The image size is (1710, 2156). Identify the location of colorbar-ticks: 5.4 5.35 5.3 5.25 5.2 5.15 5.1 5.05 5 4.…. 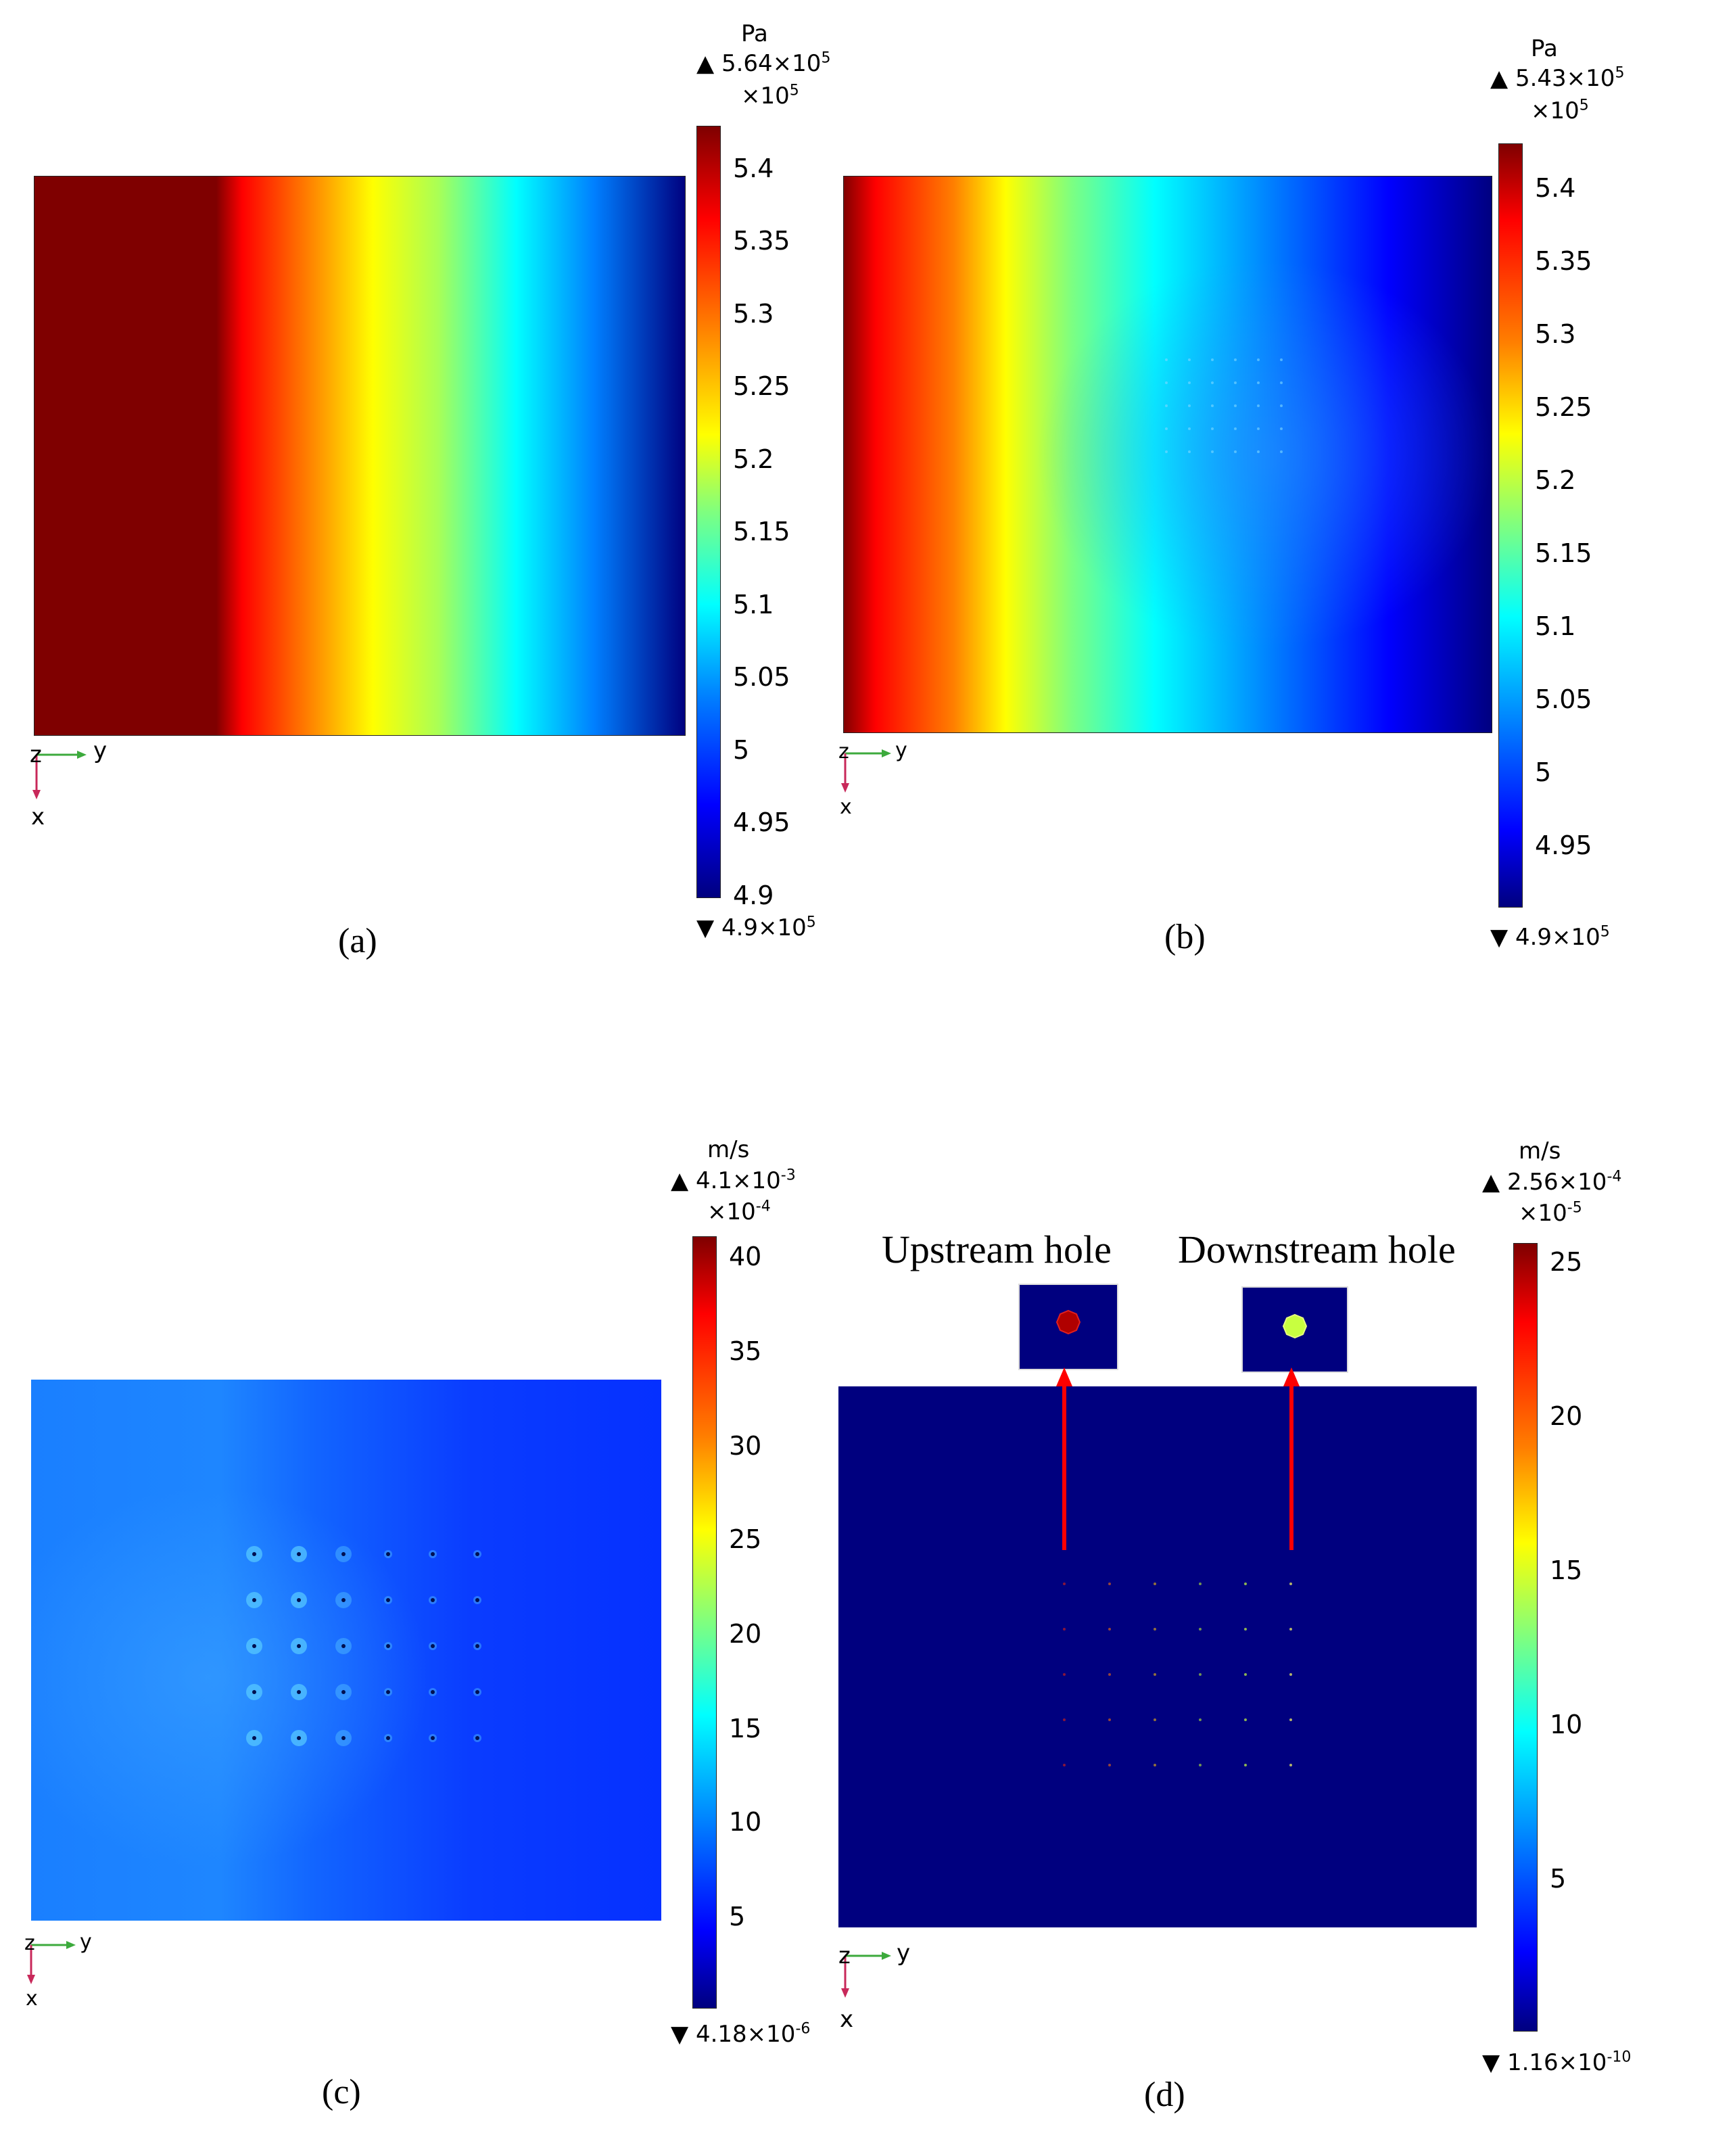
(1586, 524).